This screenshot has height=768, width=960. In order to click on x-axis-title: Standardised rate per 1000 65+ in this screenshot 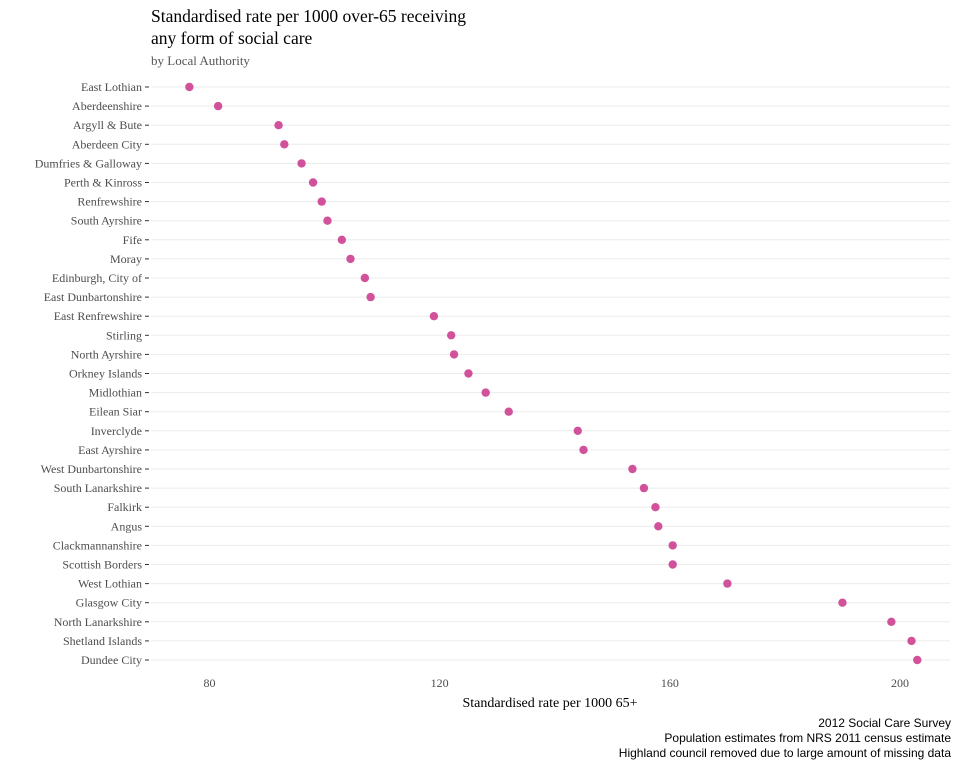, I will do `click(549, 703)`.